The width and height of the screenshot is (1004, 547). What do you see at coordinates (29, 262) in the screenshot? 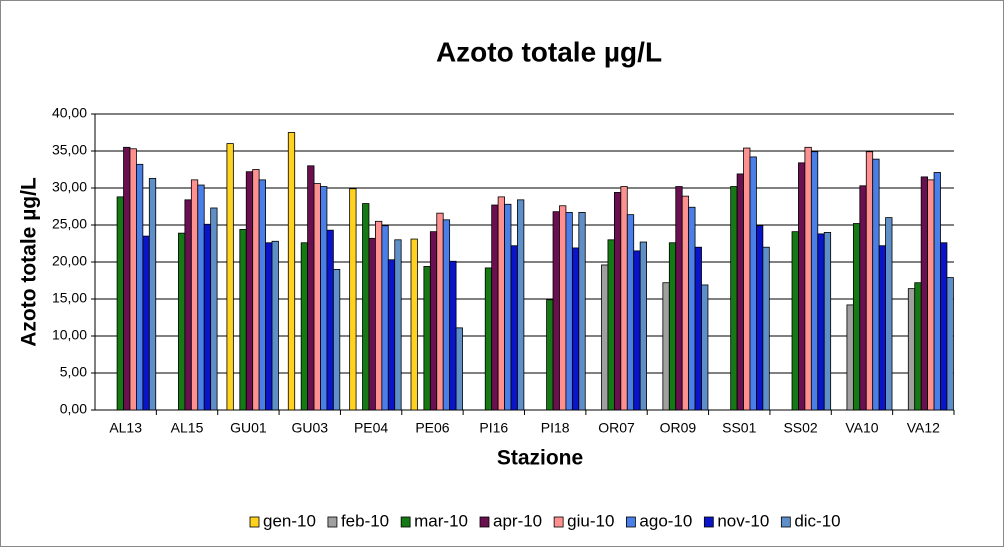
I see `y-axis-label: Azoto totale µg/L` at bounding box center [29, 262].